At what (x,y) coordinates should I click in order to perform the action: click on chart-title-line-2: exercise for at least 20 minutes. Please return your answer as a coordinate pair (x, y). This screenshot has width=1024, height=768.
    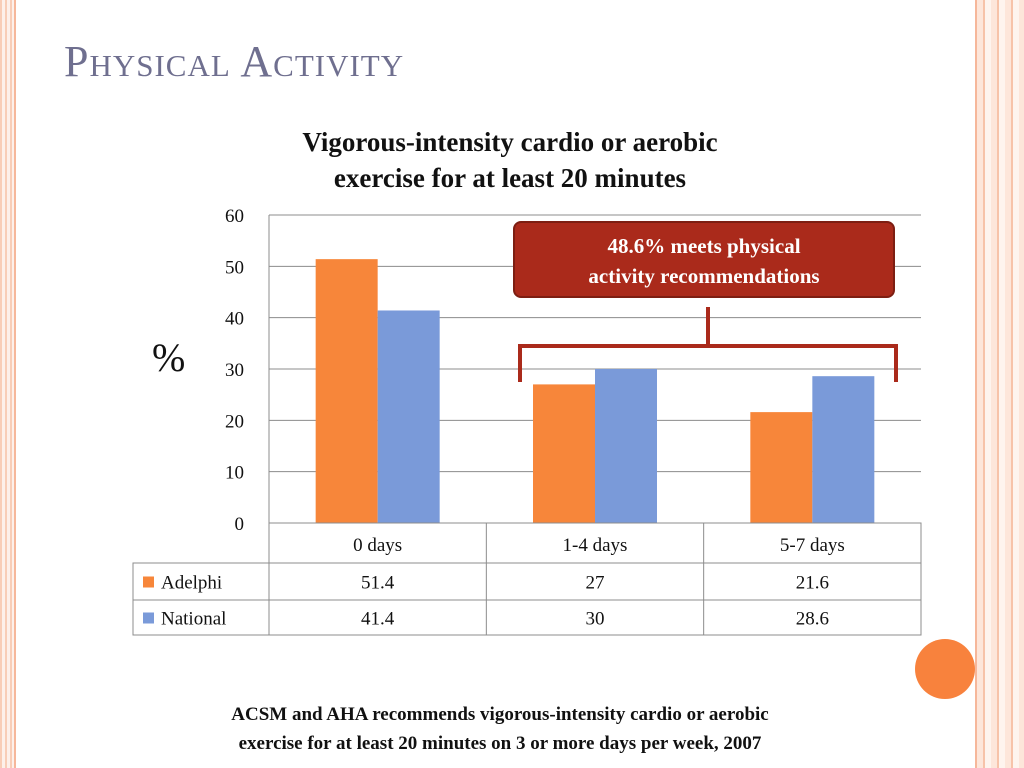
    Looking at the image, I should click on (510, 178).